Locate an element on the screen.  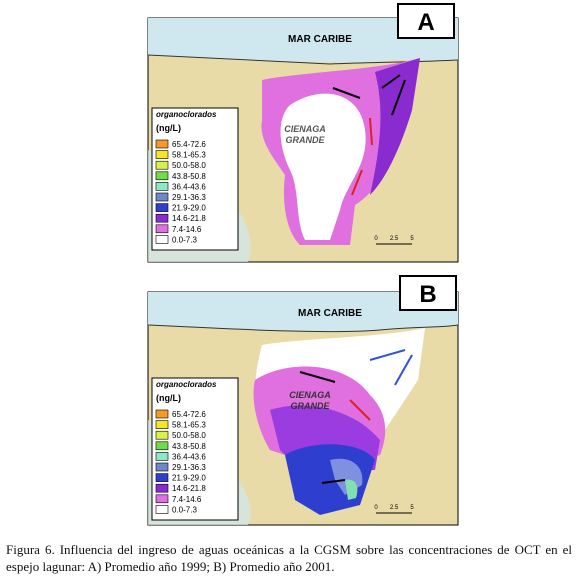
panel-label: A is located at coordinates (425, 22).